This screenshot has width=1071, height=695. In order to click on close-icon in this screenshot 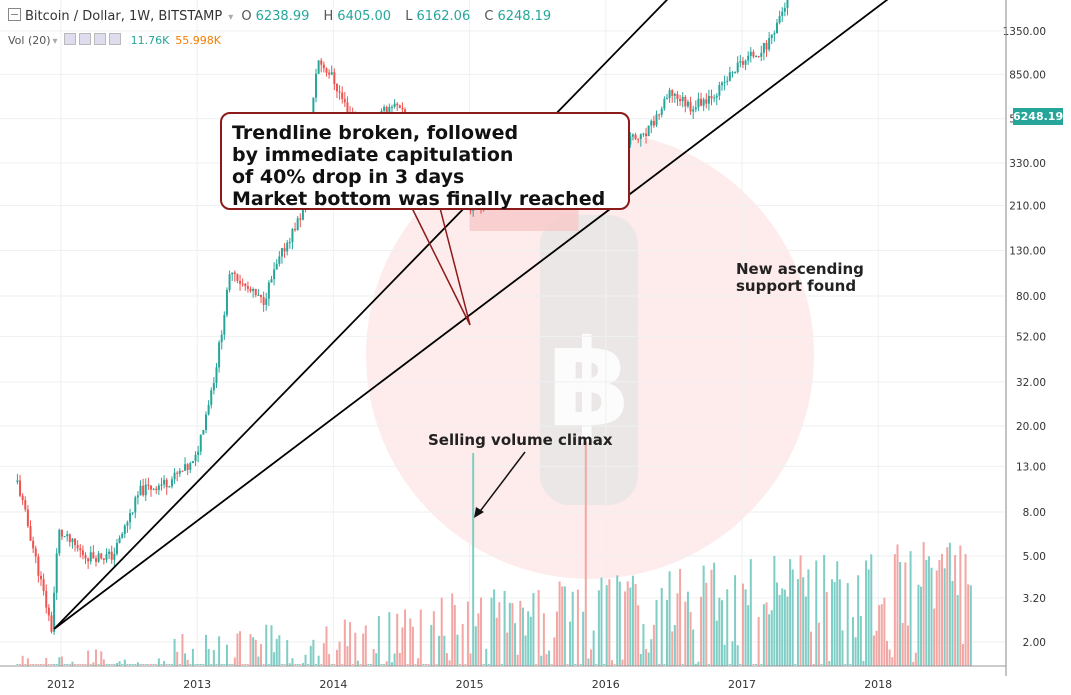, I will do `click(115, 39)`.